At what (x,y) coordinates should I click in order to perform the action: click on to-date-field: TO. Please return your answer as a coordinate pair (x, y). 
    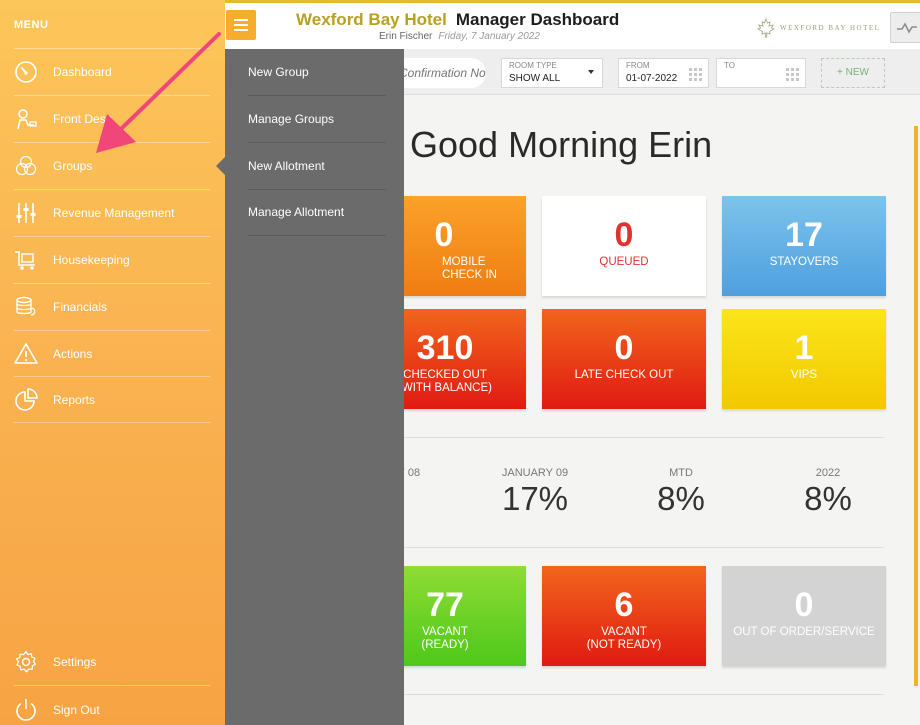
    Looking at the image, I should click on (761, 73).